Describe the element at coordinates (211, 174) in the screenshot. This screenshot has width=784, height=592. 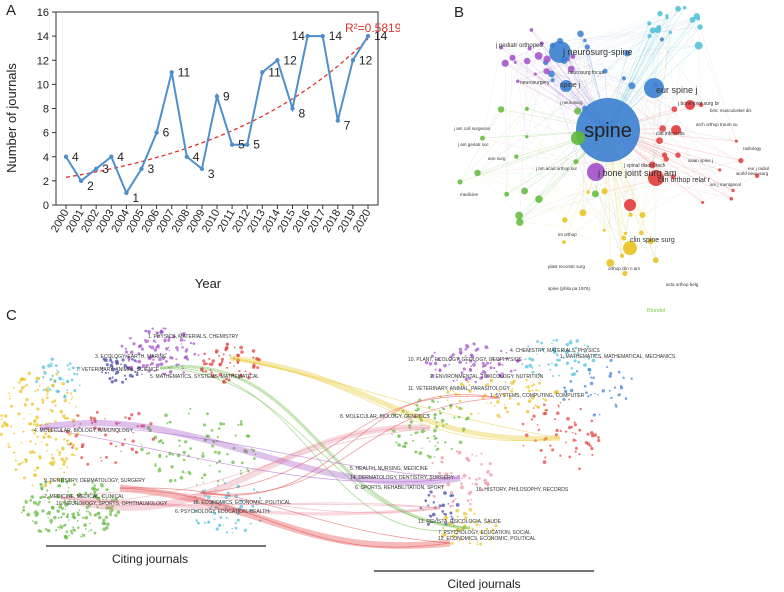
I see `data-label: 3` at that location.